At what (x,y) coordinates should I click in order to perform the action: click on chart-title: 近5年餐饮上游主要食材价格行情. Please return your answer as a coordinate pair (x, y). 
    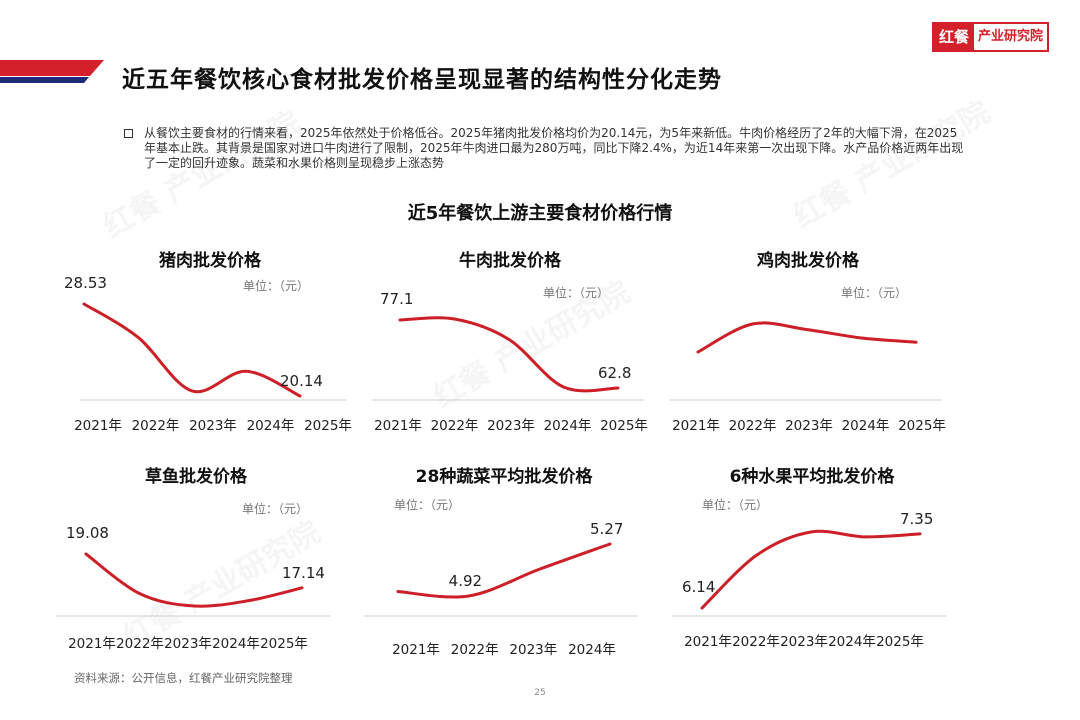
    Looking at the image, I should click on (540, 213).